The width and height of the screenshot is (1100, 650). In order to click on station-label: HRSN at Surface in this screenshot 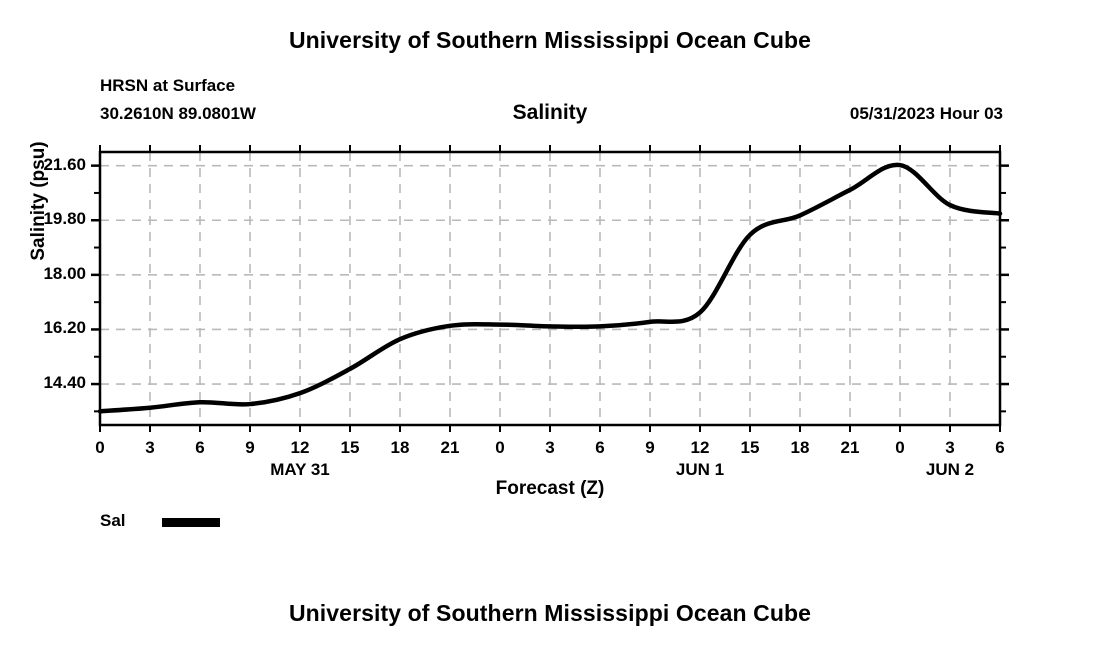, I will do `click(168, 85)`.